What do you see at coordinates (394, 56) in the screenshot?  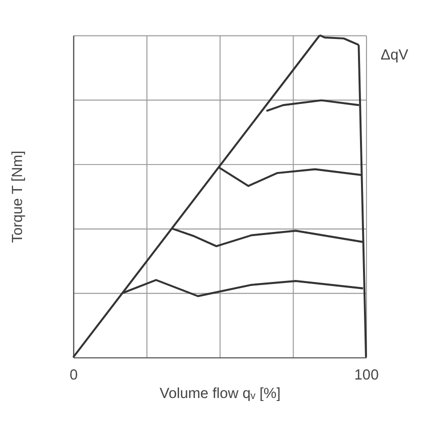 I see `text: ΔqV` at bounding box center [394, 56].